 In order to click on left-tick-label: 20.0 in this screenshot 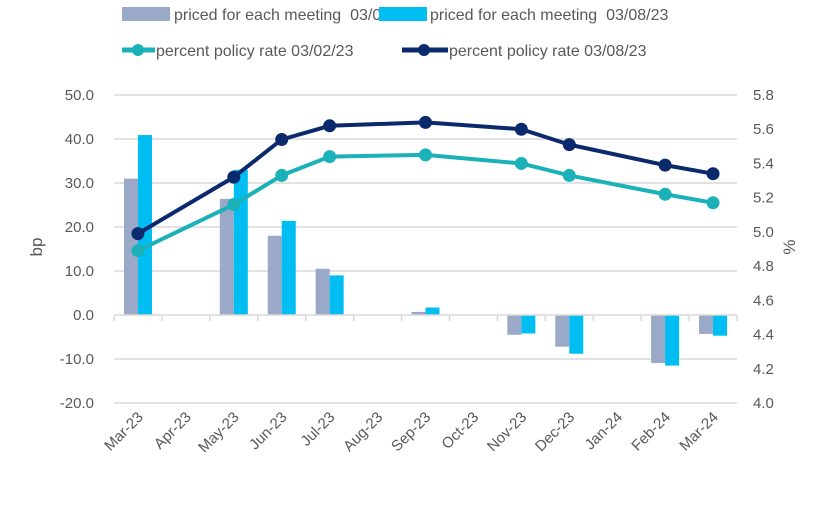, I will do `click(79, 227)`.